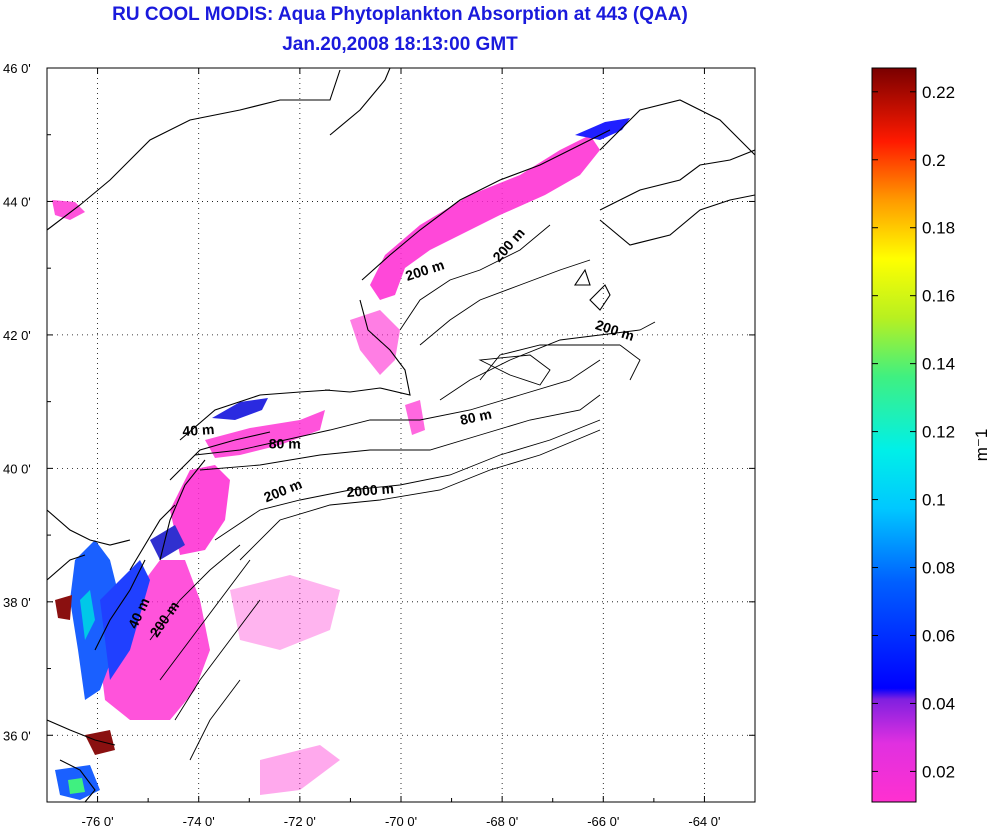 This screenshot has width=991, height=840. What do you see at coordinates (199, 821) in the screenshot?
I see `lon-tick-label: -74 0'` at bounding box center [199, 821].